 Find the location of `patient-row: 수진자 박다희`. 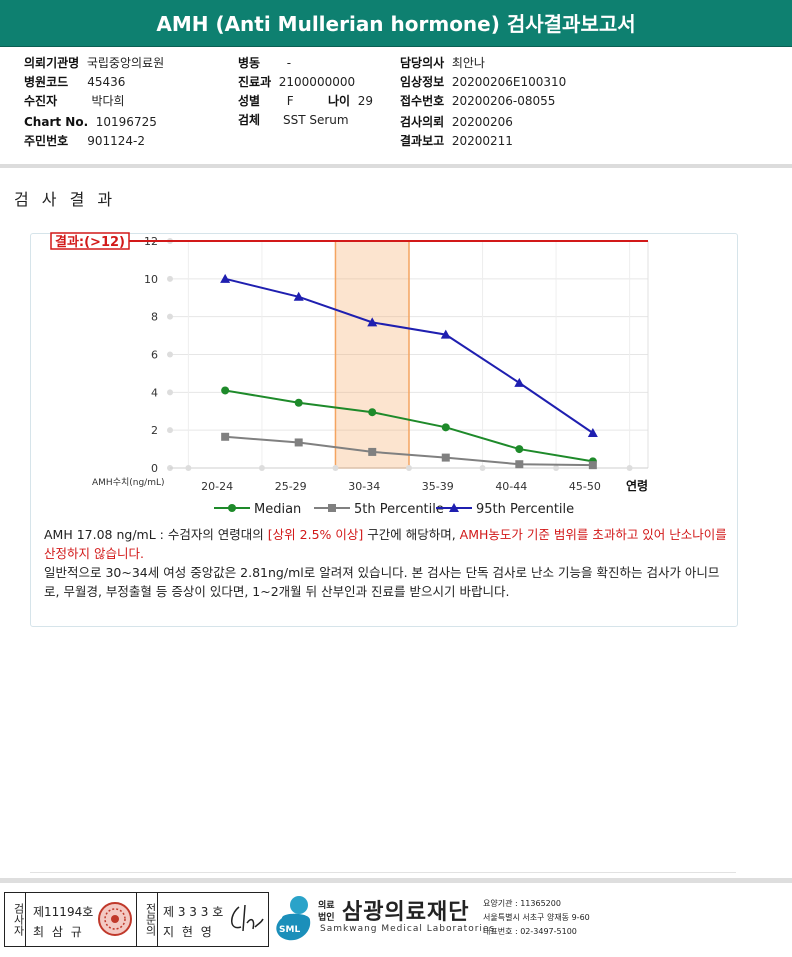

patient-row: 수진자 박다희 is located at coordinates (74, 101).